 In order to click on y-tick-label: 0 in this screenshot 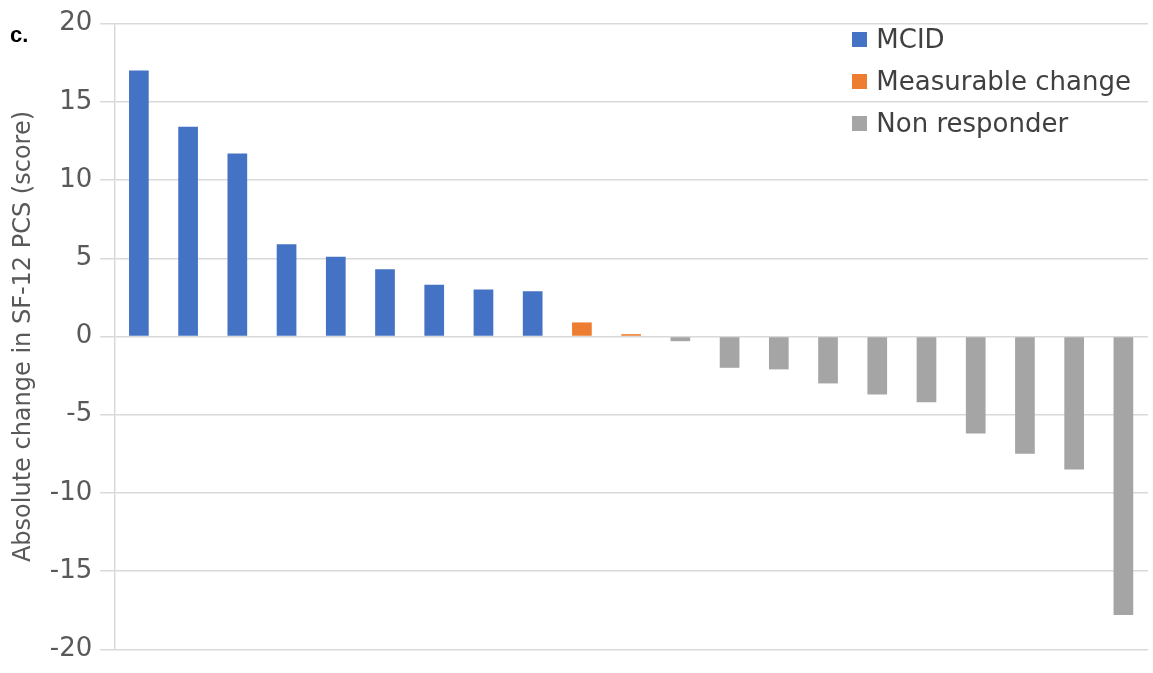, I will do `click(84, 334)`.